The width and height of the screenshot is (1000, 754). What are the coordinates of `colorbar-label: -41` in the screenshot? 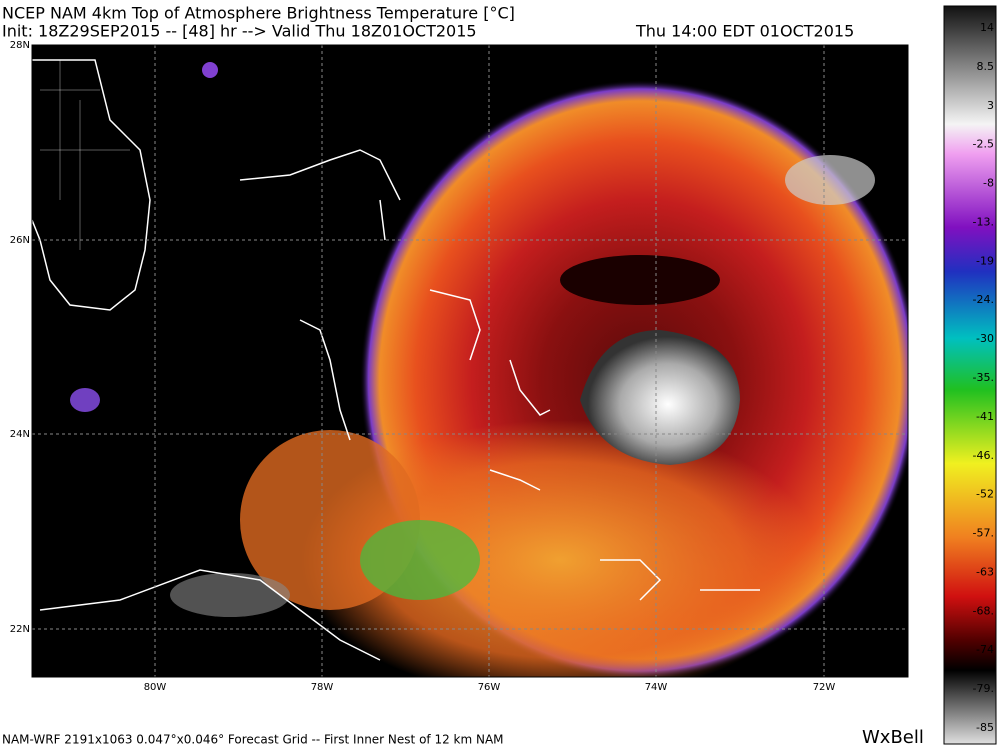 It's located at (985, 416).